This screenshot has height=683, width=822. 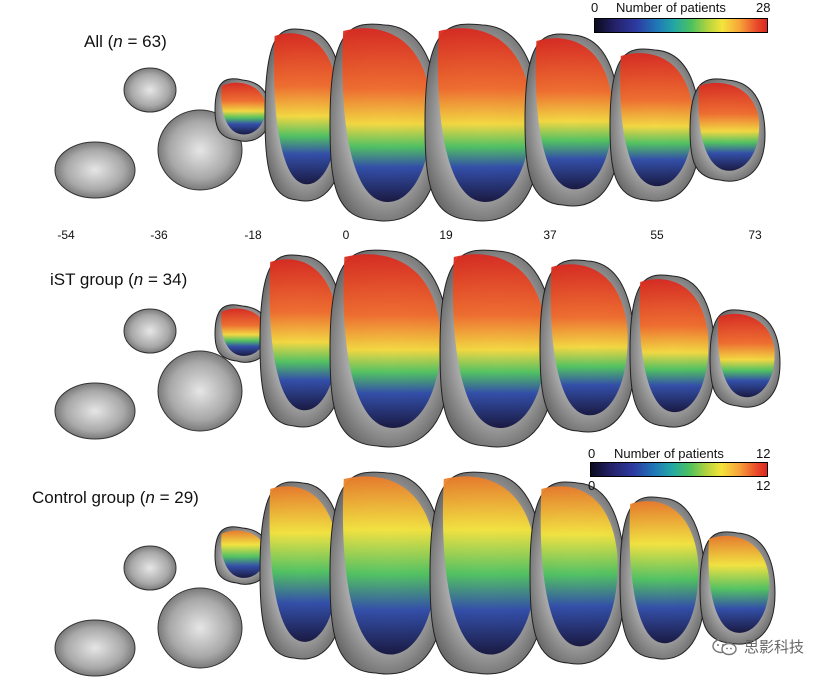 What do you see at coordinates (115, 497) in the screenshot?
I see `group-label-control: Control group (n = 29)` at bounding box center [115, 497].